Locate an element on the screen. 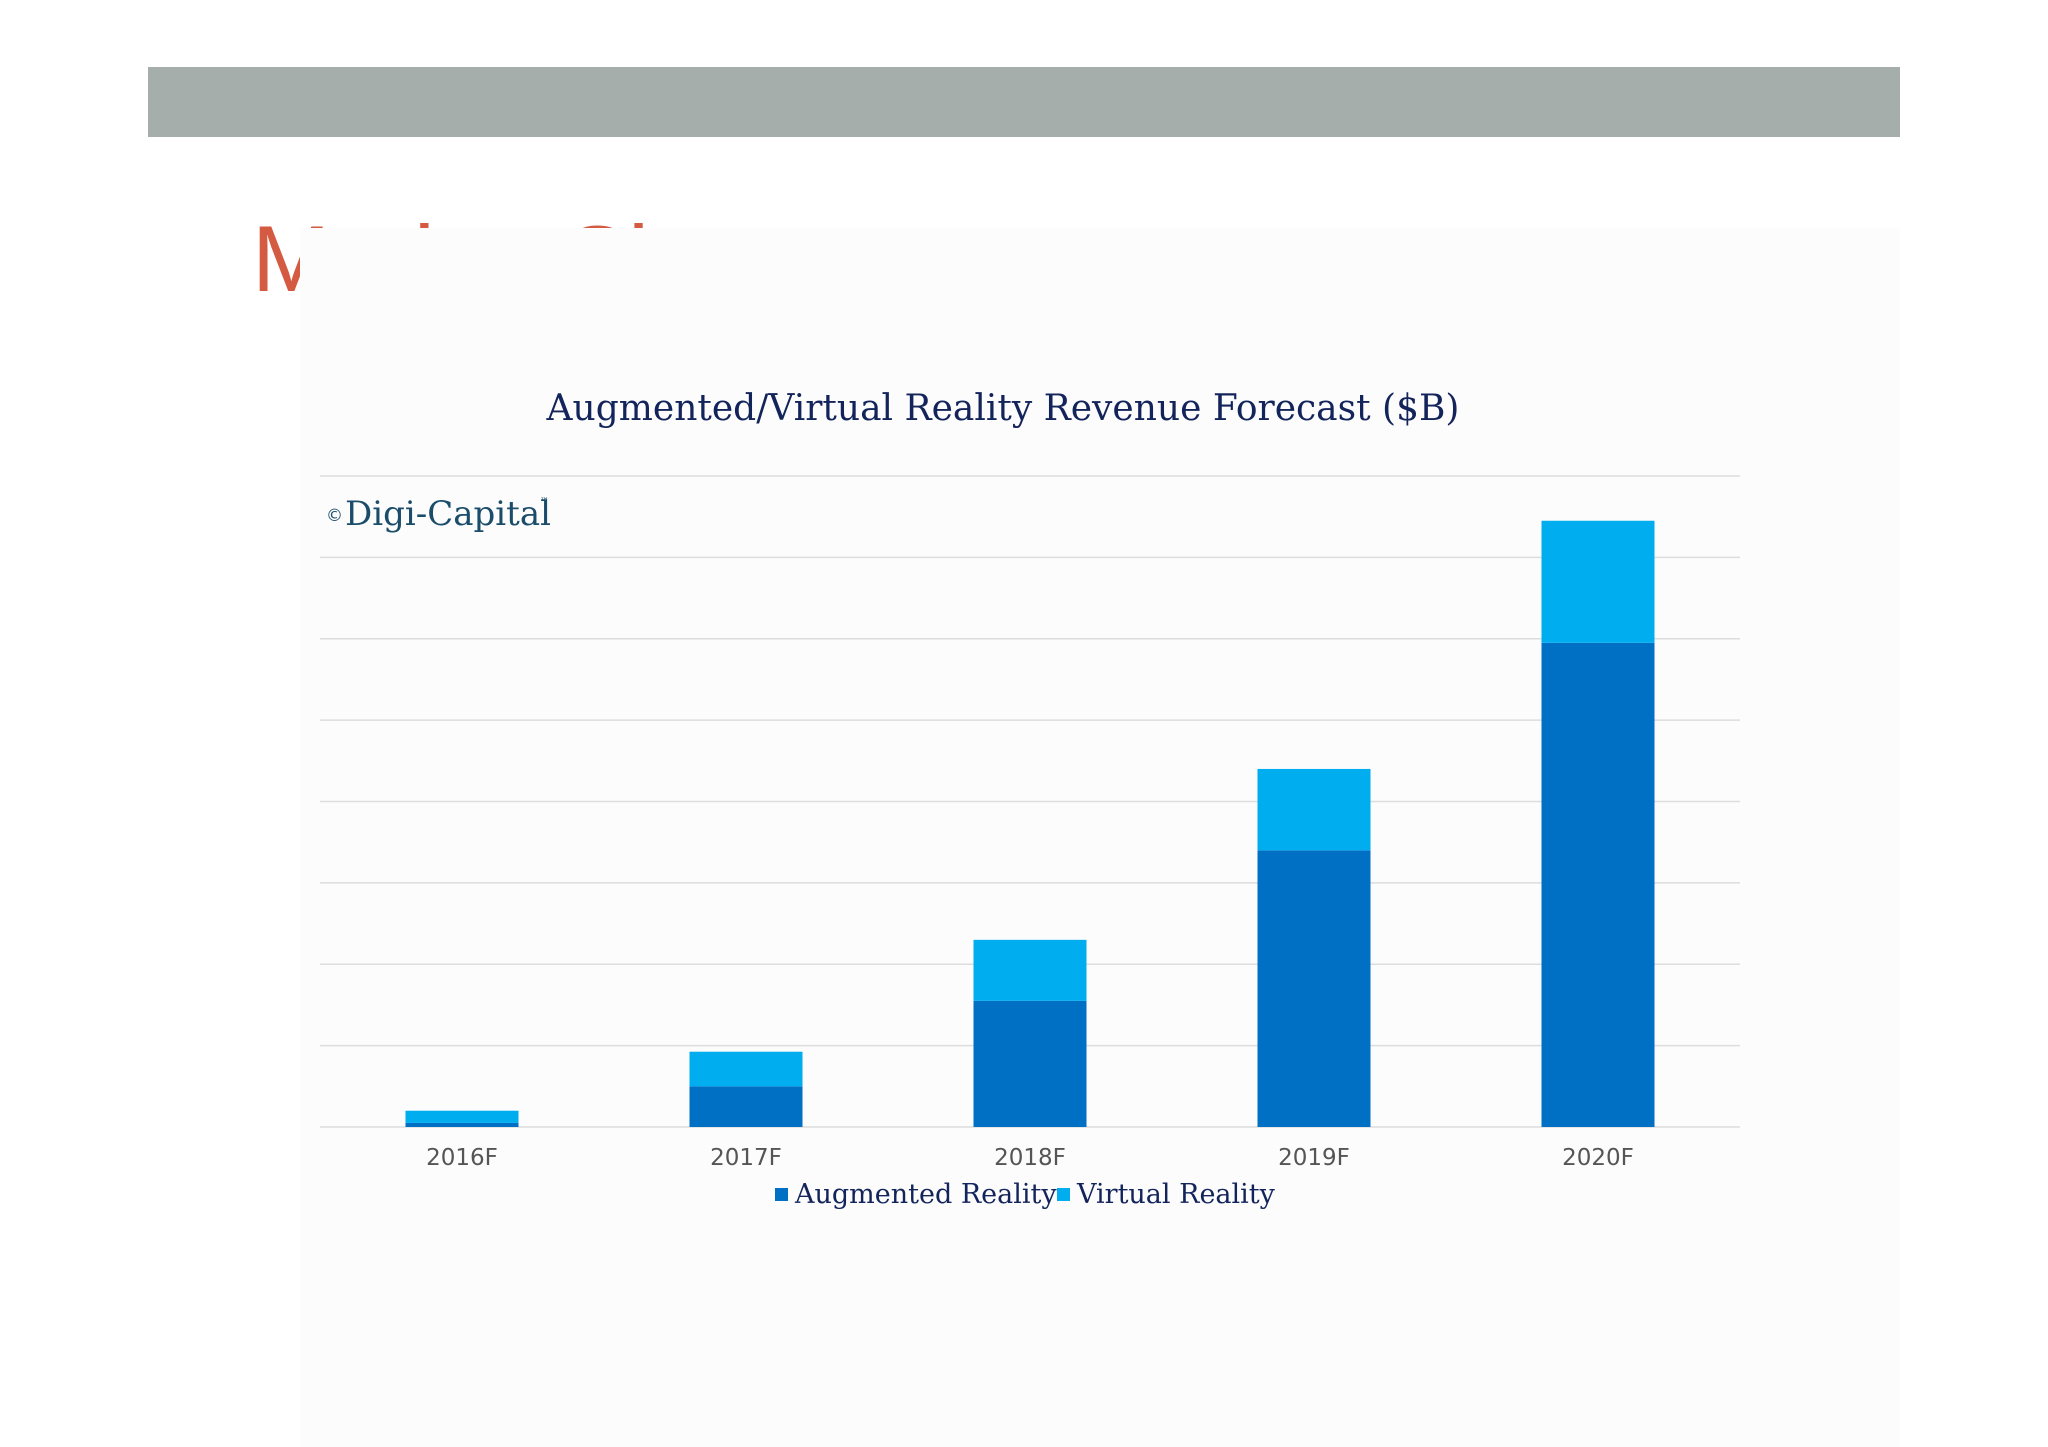 This screenshot has height=1447, width=2048. bar-virtual-reality-2017F is located at coordinates (746, 1069).